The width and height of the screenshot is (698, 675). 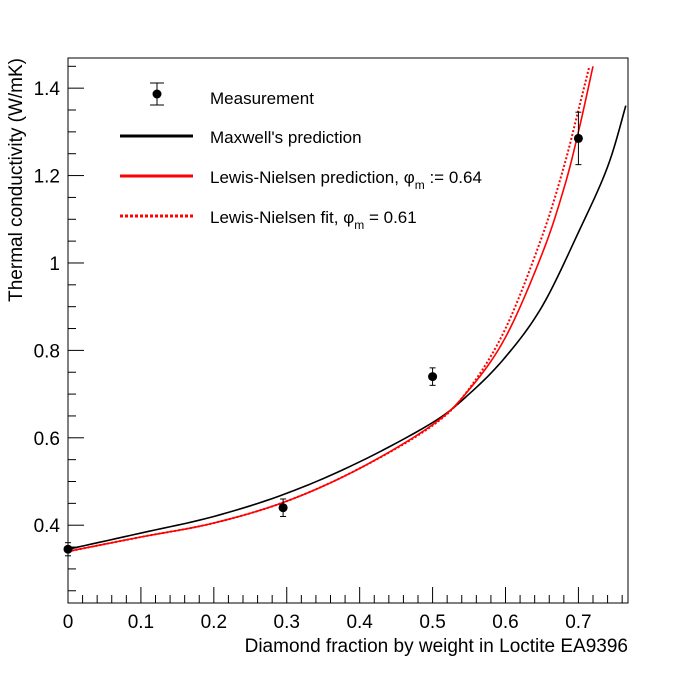 I want to click on x-tick-label: 0.2, so click(x=214, y=622).